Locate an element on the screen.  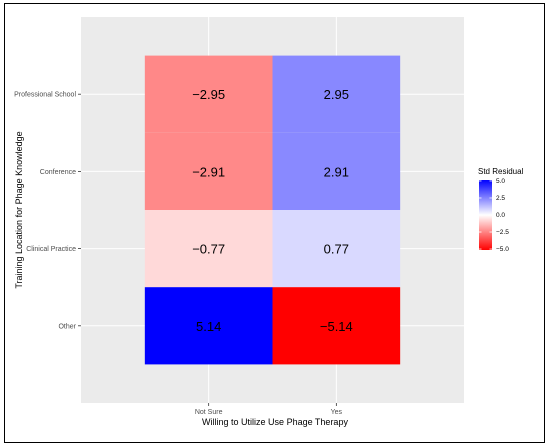
cell-value-label: 2.95 is located at coordinates (336, 94).